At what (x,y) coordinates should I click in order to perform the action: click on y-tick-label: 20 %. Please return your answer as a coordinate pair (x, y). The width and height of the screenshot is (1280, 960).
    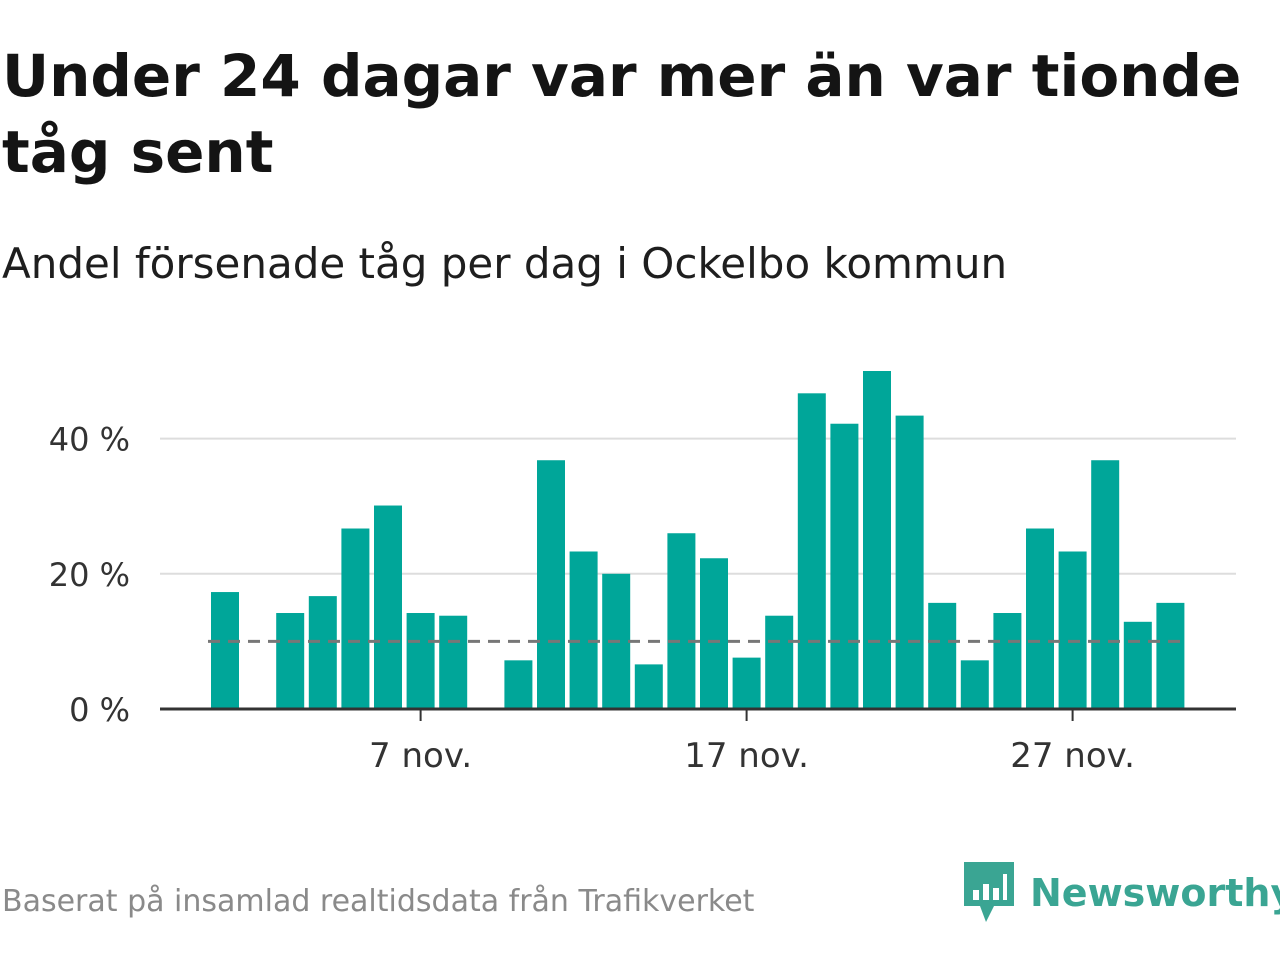
    Looking at the image, I should click on (89, 575).